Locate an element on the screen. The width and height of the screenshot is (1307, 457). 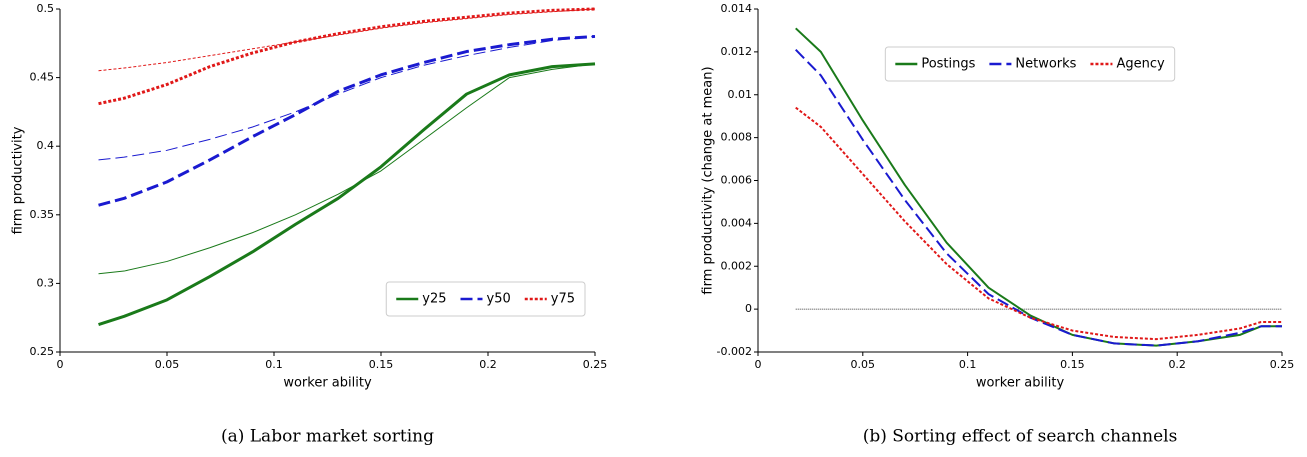
legend: y25 y50 y75 is located at coordinates (485, 299).